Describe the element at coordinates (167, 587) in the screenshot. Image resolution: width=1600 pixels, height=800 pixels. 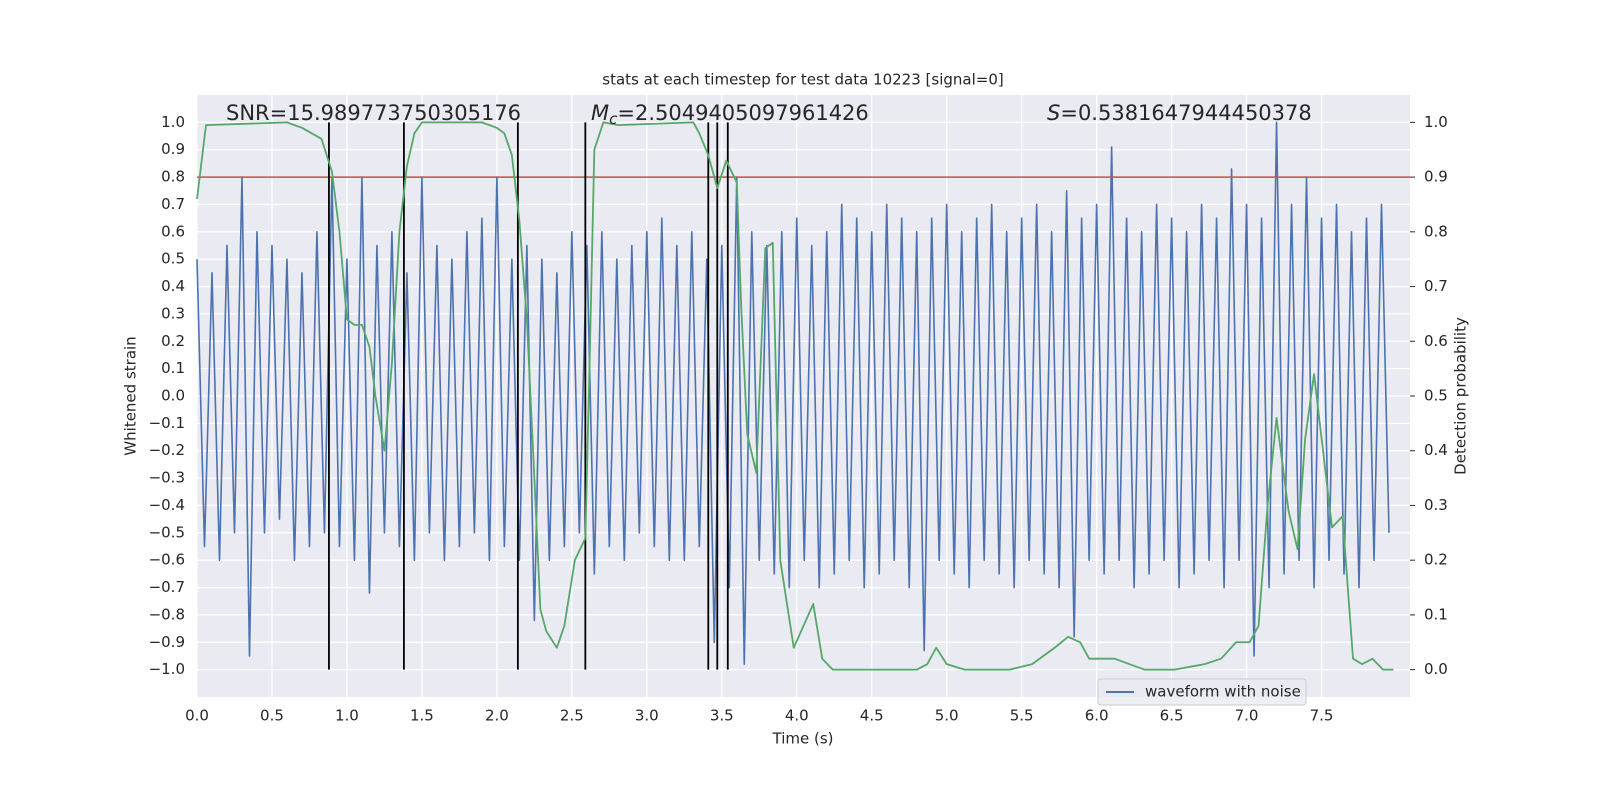
I see `y-tick-label: −0.7` at that location.